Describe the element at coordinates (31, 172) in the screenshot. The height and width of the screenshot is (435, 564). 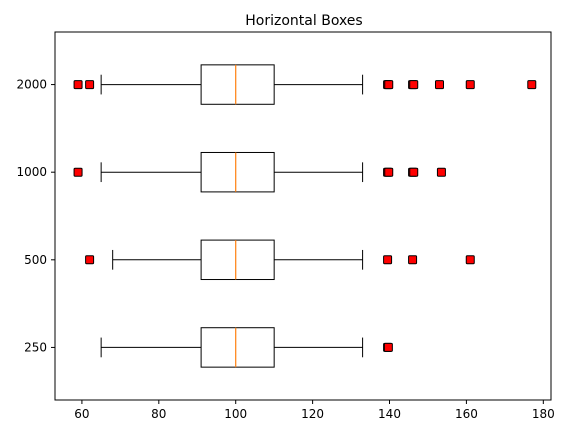
I see `y-tick-label: 1000` at that location.